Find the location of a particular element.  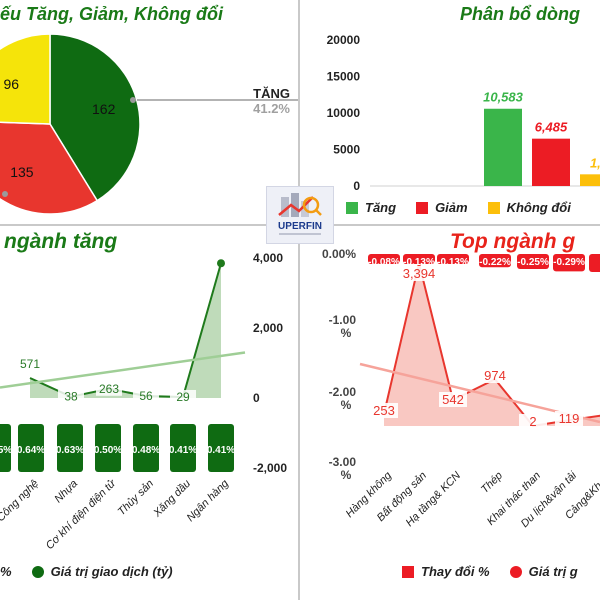

category-label: Công nghệ is located at coordinates (20, 501).